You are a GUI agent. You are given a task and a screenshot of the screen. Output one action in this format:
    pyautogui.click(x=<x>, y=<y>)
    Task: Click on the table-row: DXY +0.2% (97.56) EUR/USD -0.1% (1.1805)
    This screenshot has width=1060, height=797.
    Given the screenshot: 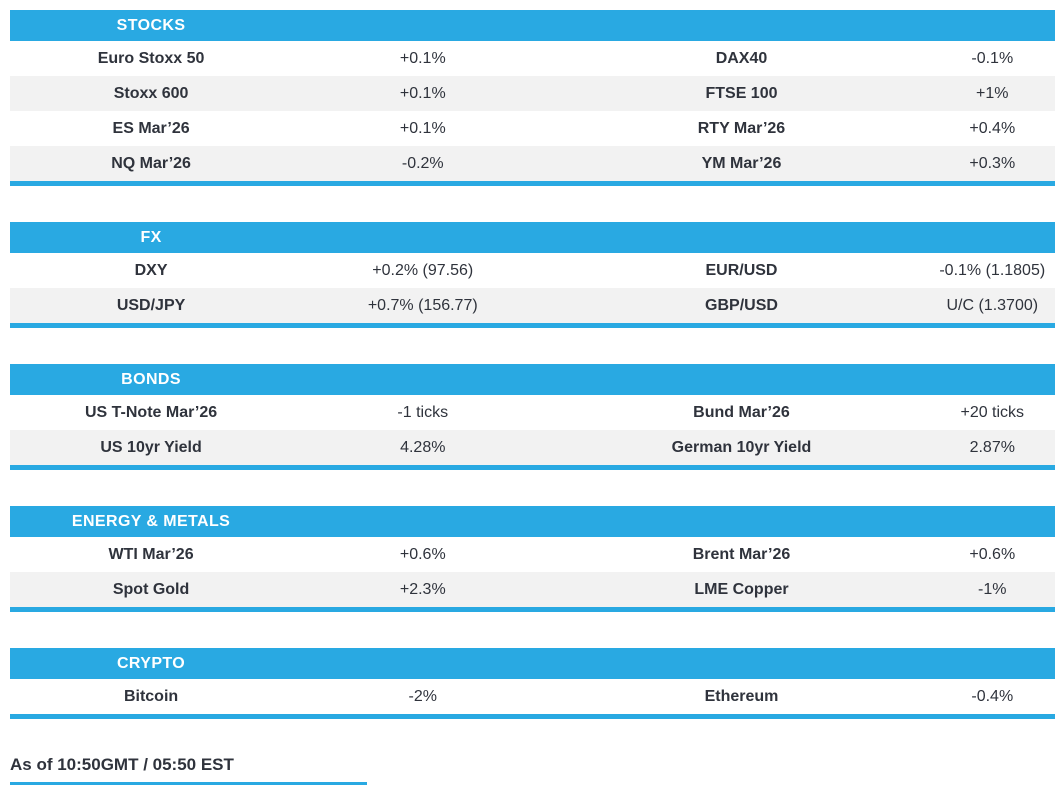 What is the action you would take?
    pyautogui.click(x=532, y=270)
    